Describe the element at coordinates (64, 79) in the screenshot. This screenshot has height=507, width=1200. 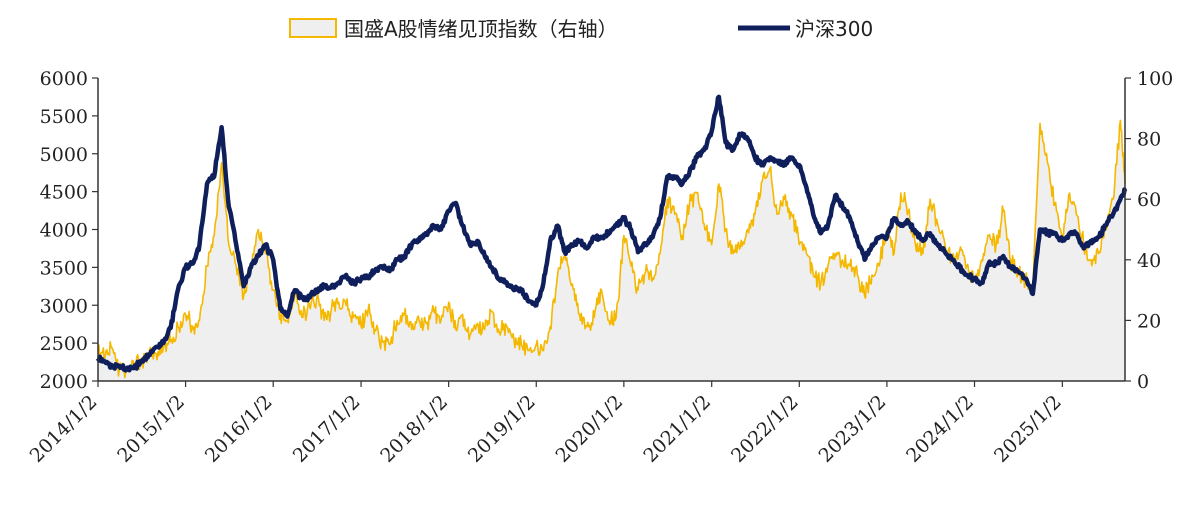
I see `y-left-tick-label: 6000` at that location.